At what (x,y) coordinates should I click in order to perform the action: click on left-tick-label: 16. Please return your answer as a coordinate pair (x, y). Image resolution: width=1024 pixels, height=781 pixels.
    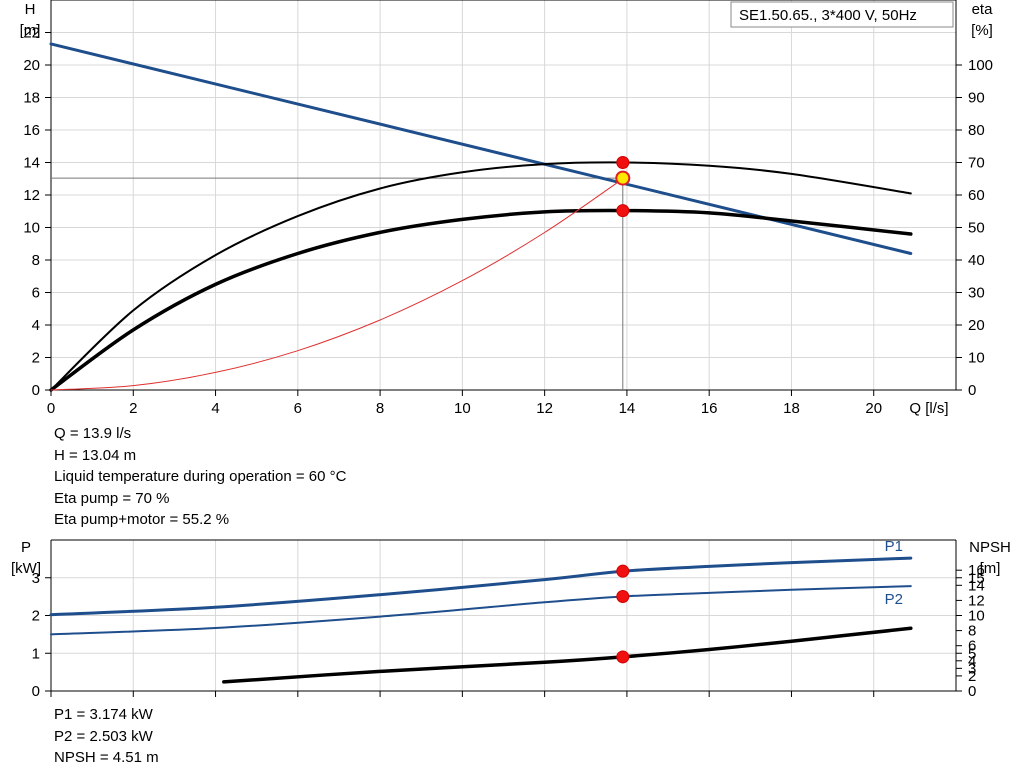
    Looking at the image, I should click on (31, 130).